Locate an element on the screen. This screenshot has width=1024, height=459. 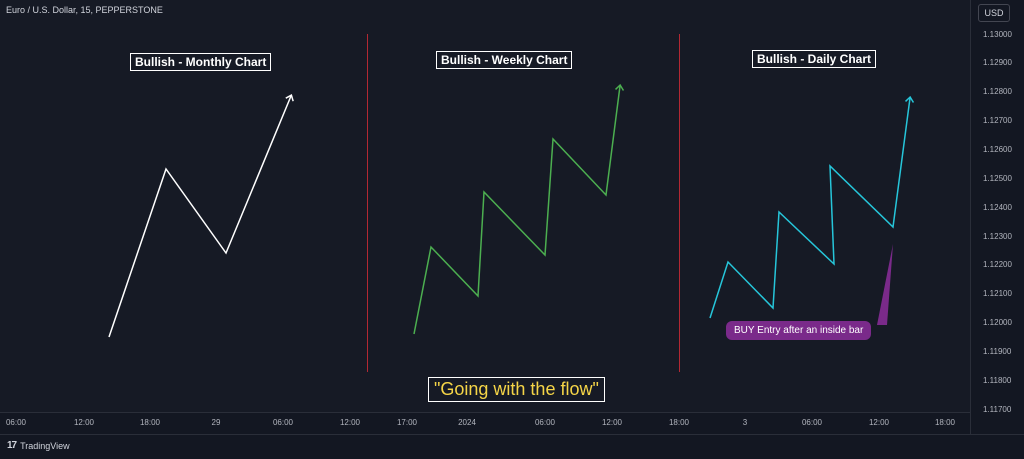
panel-title-daily: Bullish - Daily Chart is located at coordinates (814, 59).